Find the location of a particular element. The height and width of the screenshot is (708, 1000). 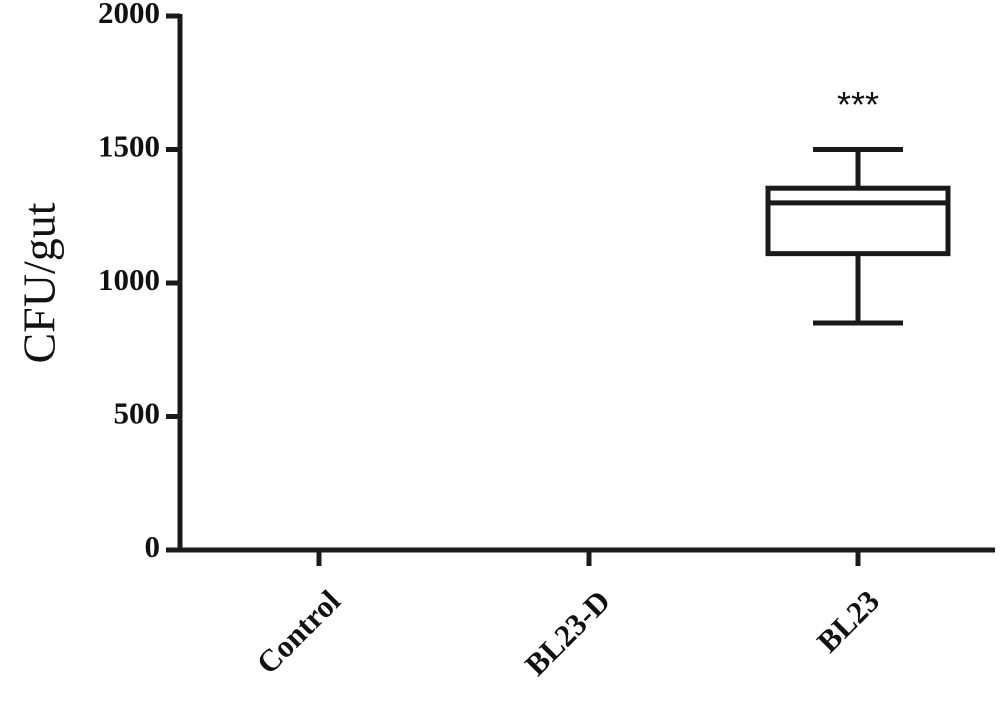

y-tick-label: 0 is located at coordinates (153, 546).